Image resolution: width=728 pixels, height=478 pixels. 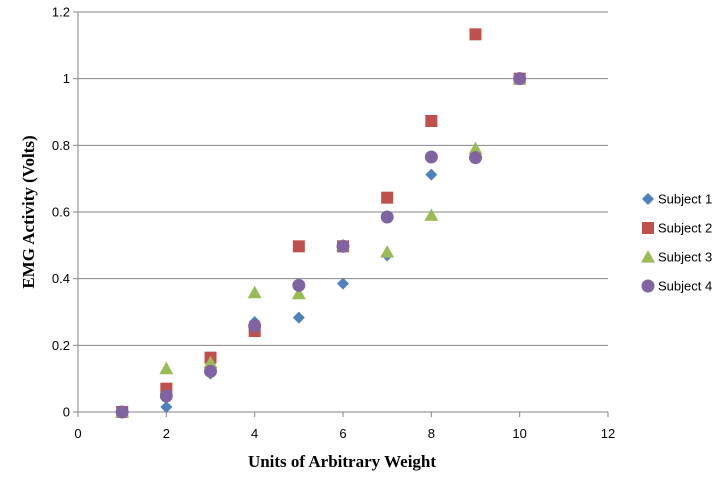 I want to click on x-tick-label: 8, so click(x=431, y=433).